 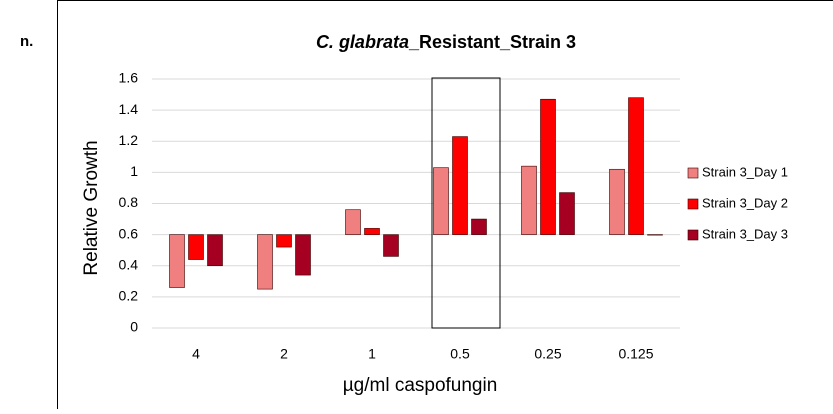 I want to click on legend-label: Strain 3_Day 1, so click(x=745, y=171).